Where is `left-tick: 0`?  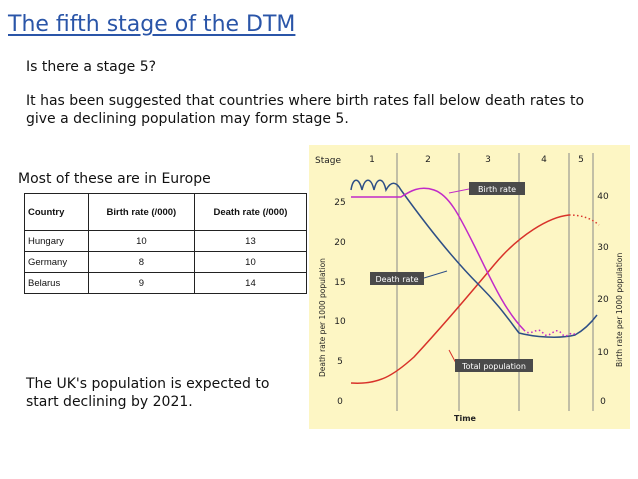
left-tick: 0 is located at coordinates (340, 402).